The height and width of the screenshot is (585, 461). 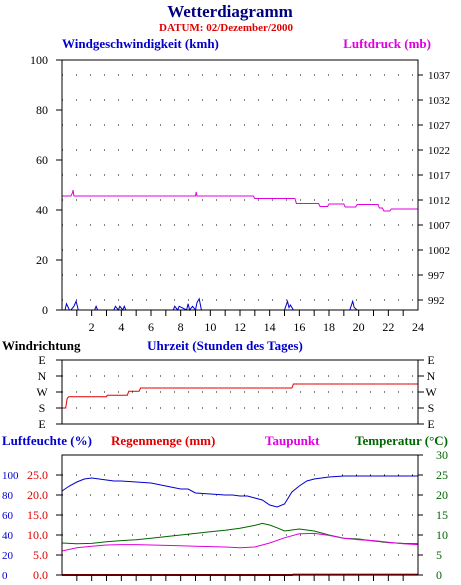 I want to click on wind-tick-label: 40, so click(x=42, y=210).